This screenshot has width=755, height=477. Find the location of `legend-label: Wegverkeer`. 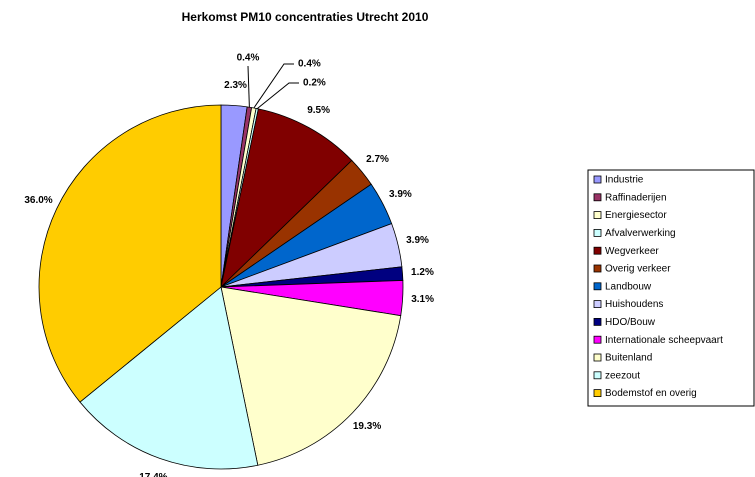

legend-label: Wegverkeer is located at coordinates (632, 251).